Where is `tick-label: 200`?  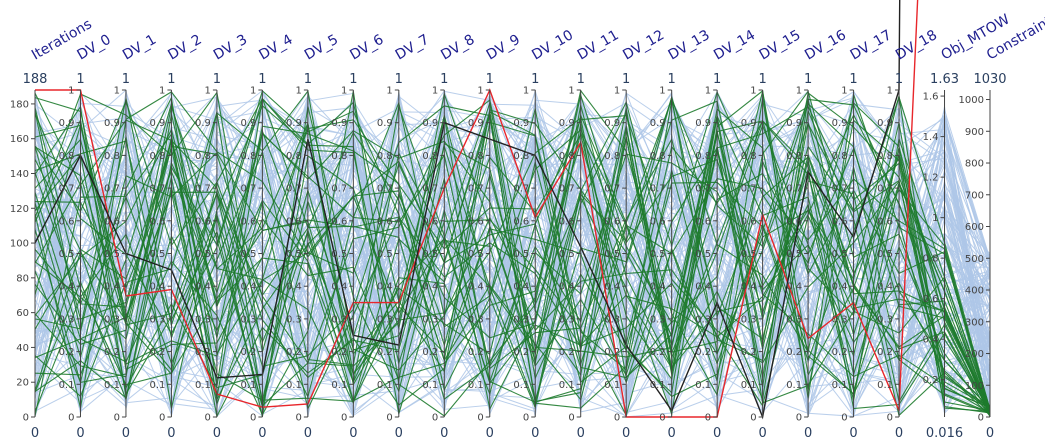 tick-label: 200 is located at coordinates (974, 354).